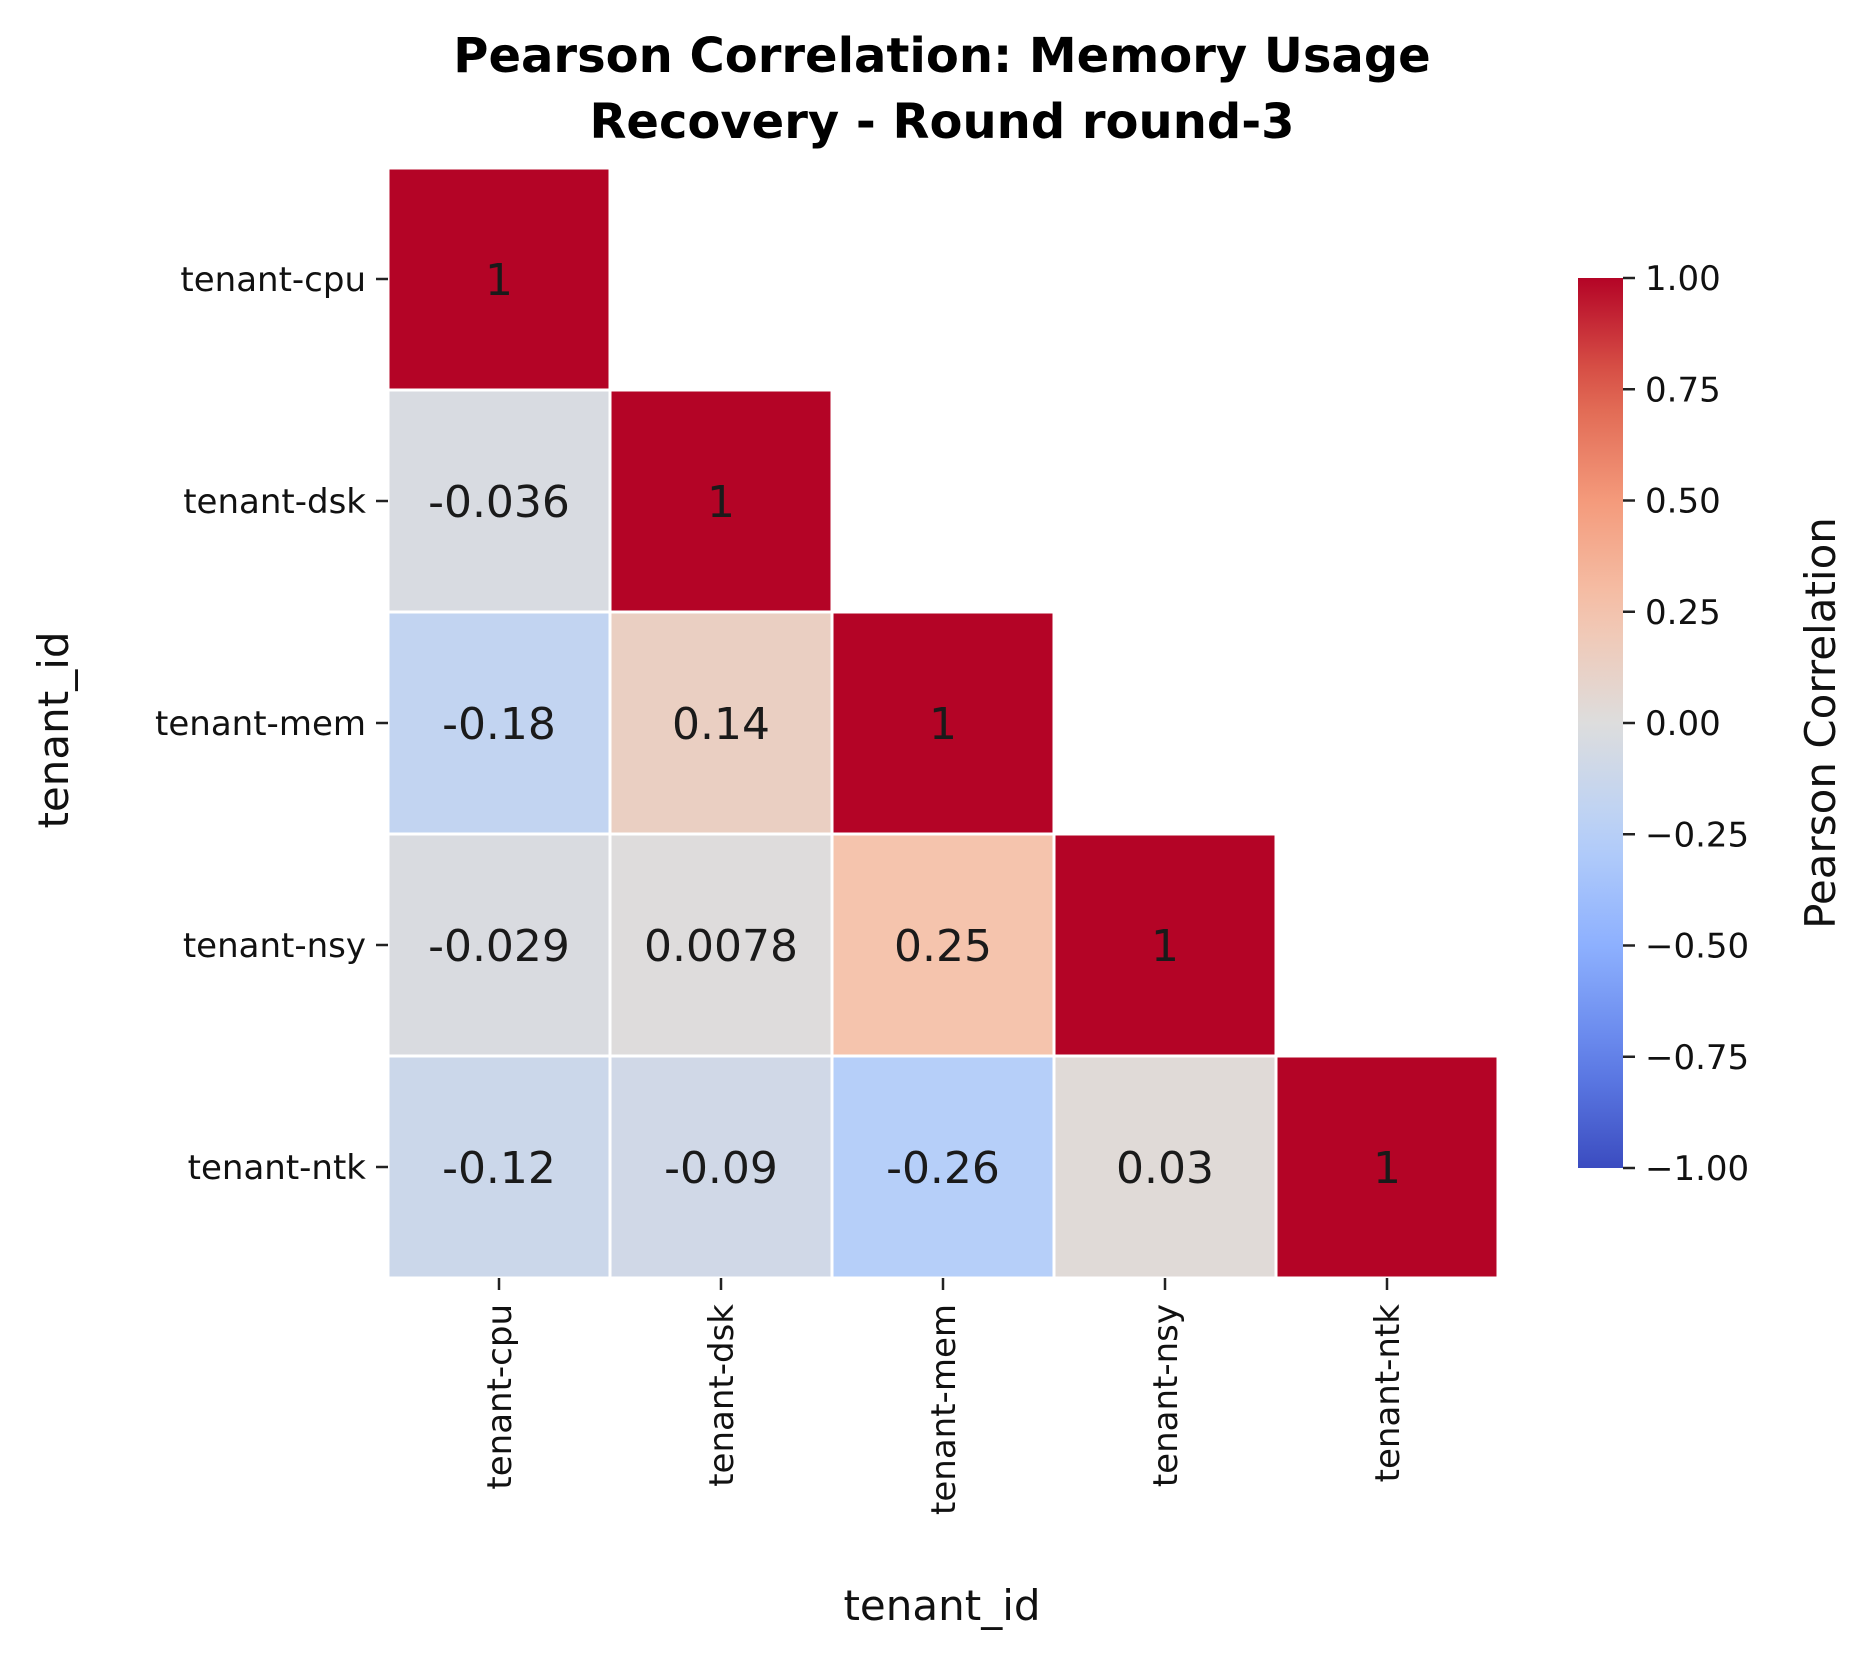  Describe the element at coordinates (1683, 502) in the screenshot. I see `colorbar-tick-label: 0.50` at that location.